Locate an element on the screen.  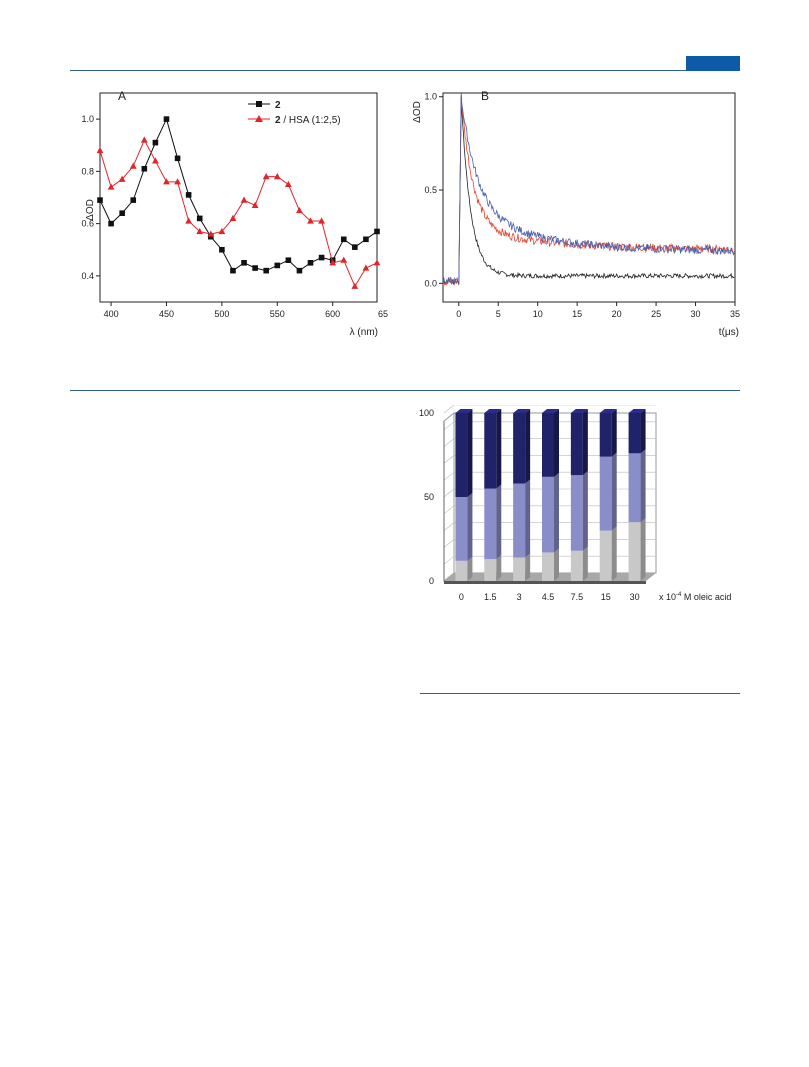
x-tick-label-b: 25 is located at coordinates (656, 314).